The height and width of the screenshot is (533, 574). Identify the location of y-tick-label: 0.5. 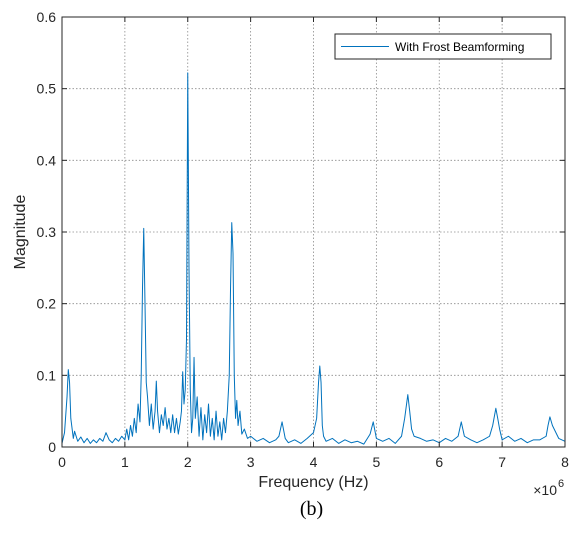
(47, 89).